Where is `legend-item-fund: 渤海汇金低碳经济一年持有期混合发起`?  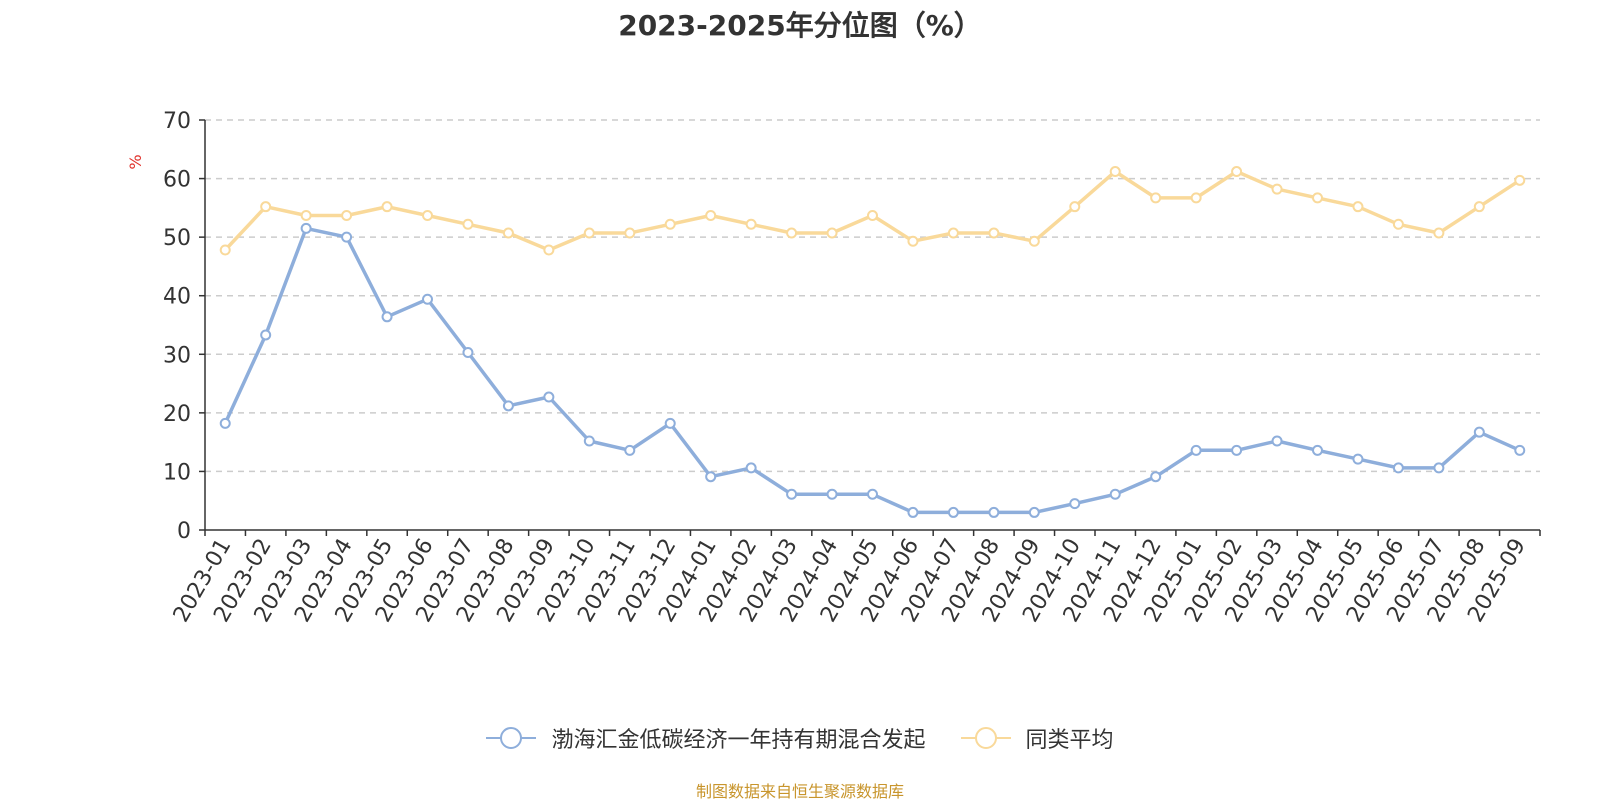 legend-item-fund: 渤海汇金低碳经济一年持有期混合发起 is located at coordinates (706, 738).